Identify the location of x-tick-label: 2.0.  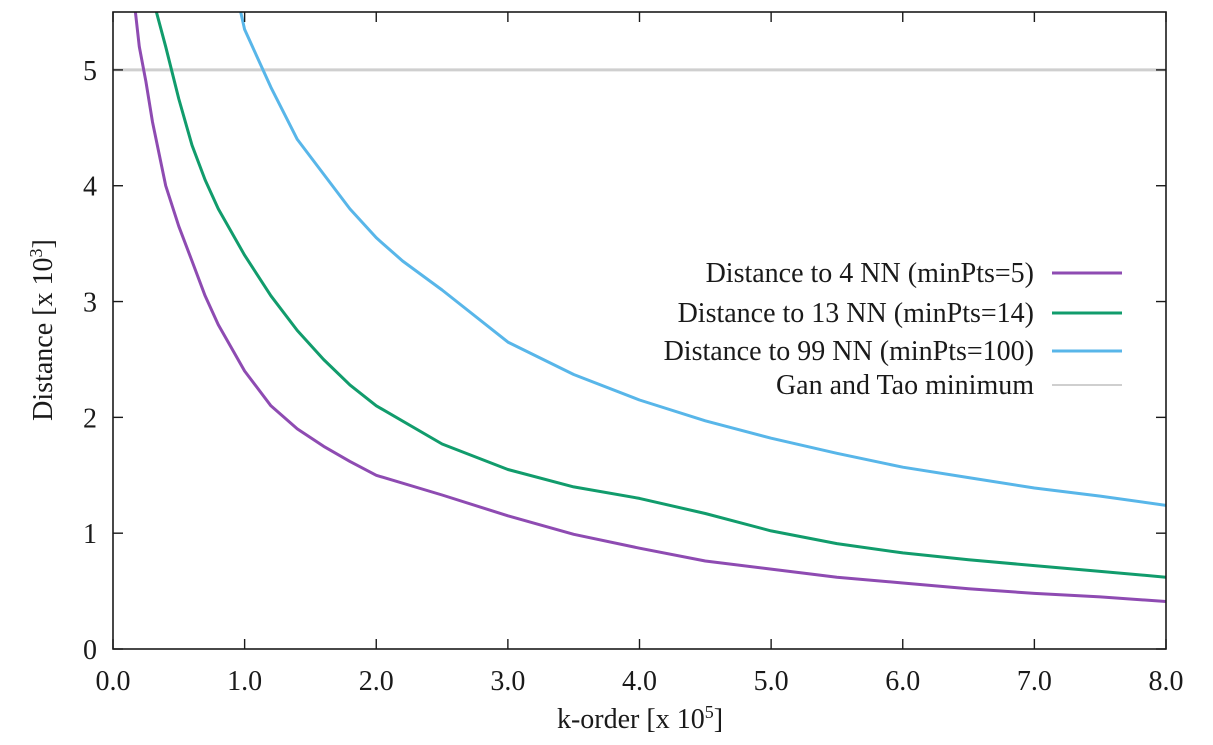
(376, 681).